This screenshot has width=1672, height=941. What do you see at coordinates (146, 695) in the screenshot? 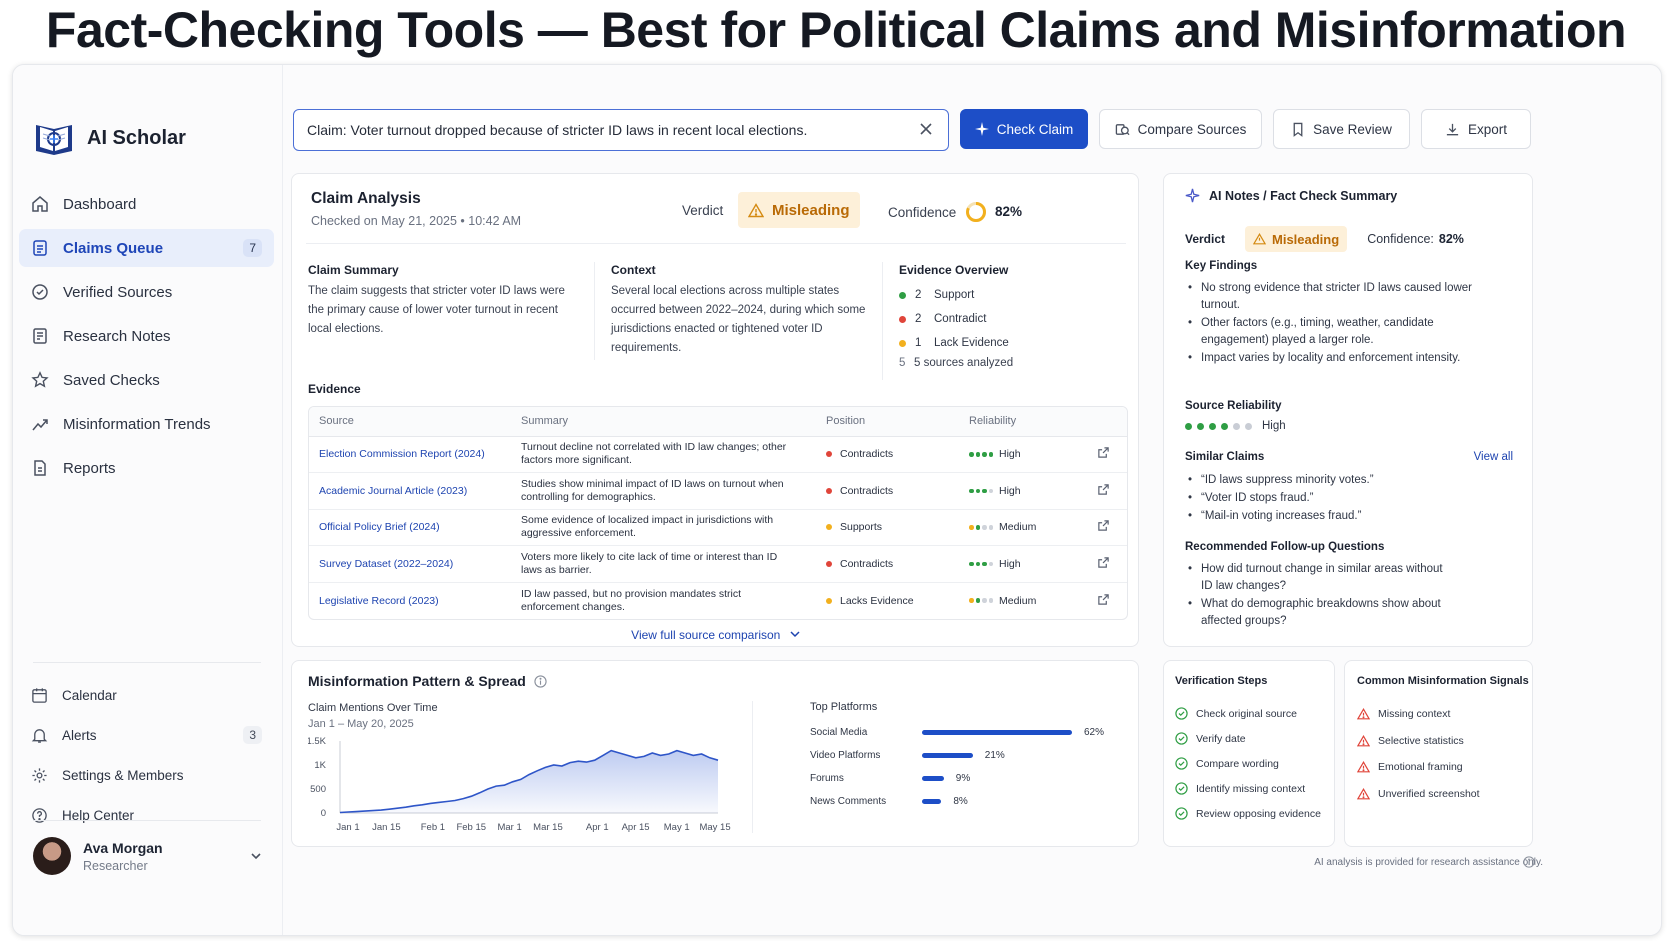
I see `sidebar-item-calendar: Calendar` at bounding box center [146, 695].